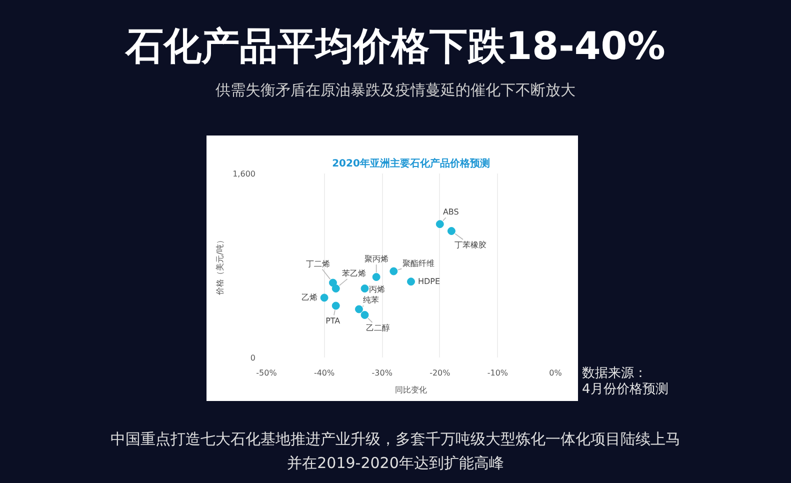 This screenshot has height=483, width=791. Describe the element at coordinates (376, 259) in the screenshot. I see `annotation: 聚丙烯` at that location.